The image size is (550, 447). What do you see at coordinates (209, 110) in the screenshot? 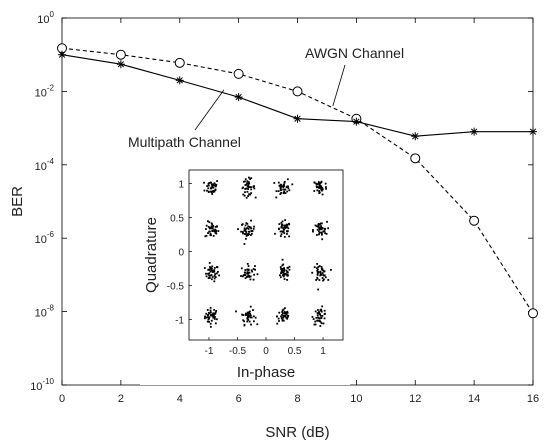
I see `multipath-annotation-pointer` at bounding box center [209, 110].